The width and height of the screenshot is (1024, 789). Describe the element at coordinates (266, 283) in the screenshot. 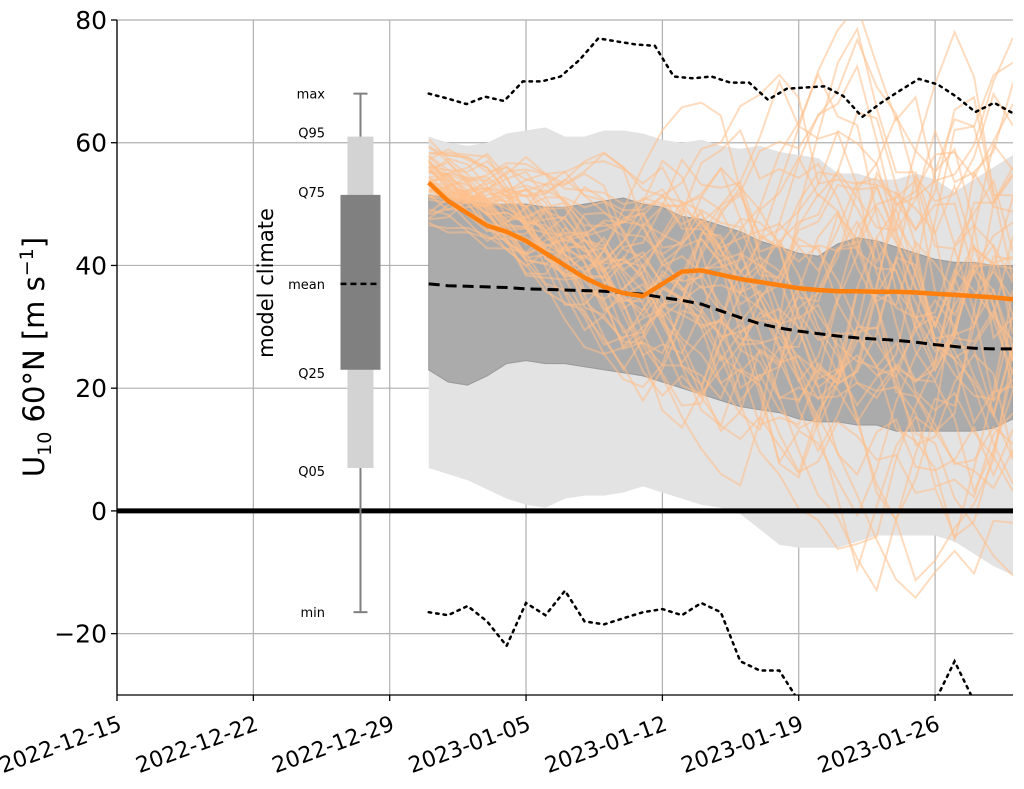

I see `model-climate-label: model climate` at that location.